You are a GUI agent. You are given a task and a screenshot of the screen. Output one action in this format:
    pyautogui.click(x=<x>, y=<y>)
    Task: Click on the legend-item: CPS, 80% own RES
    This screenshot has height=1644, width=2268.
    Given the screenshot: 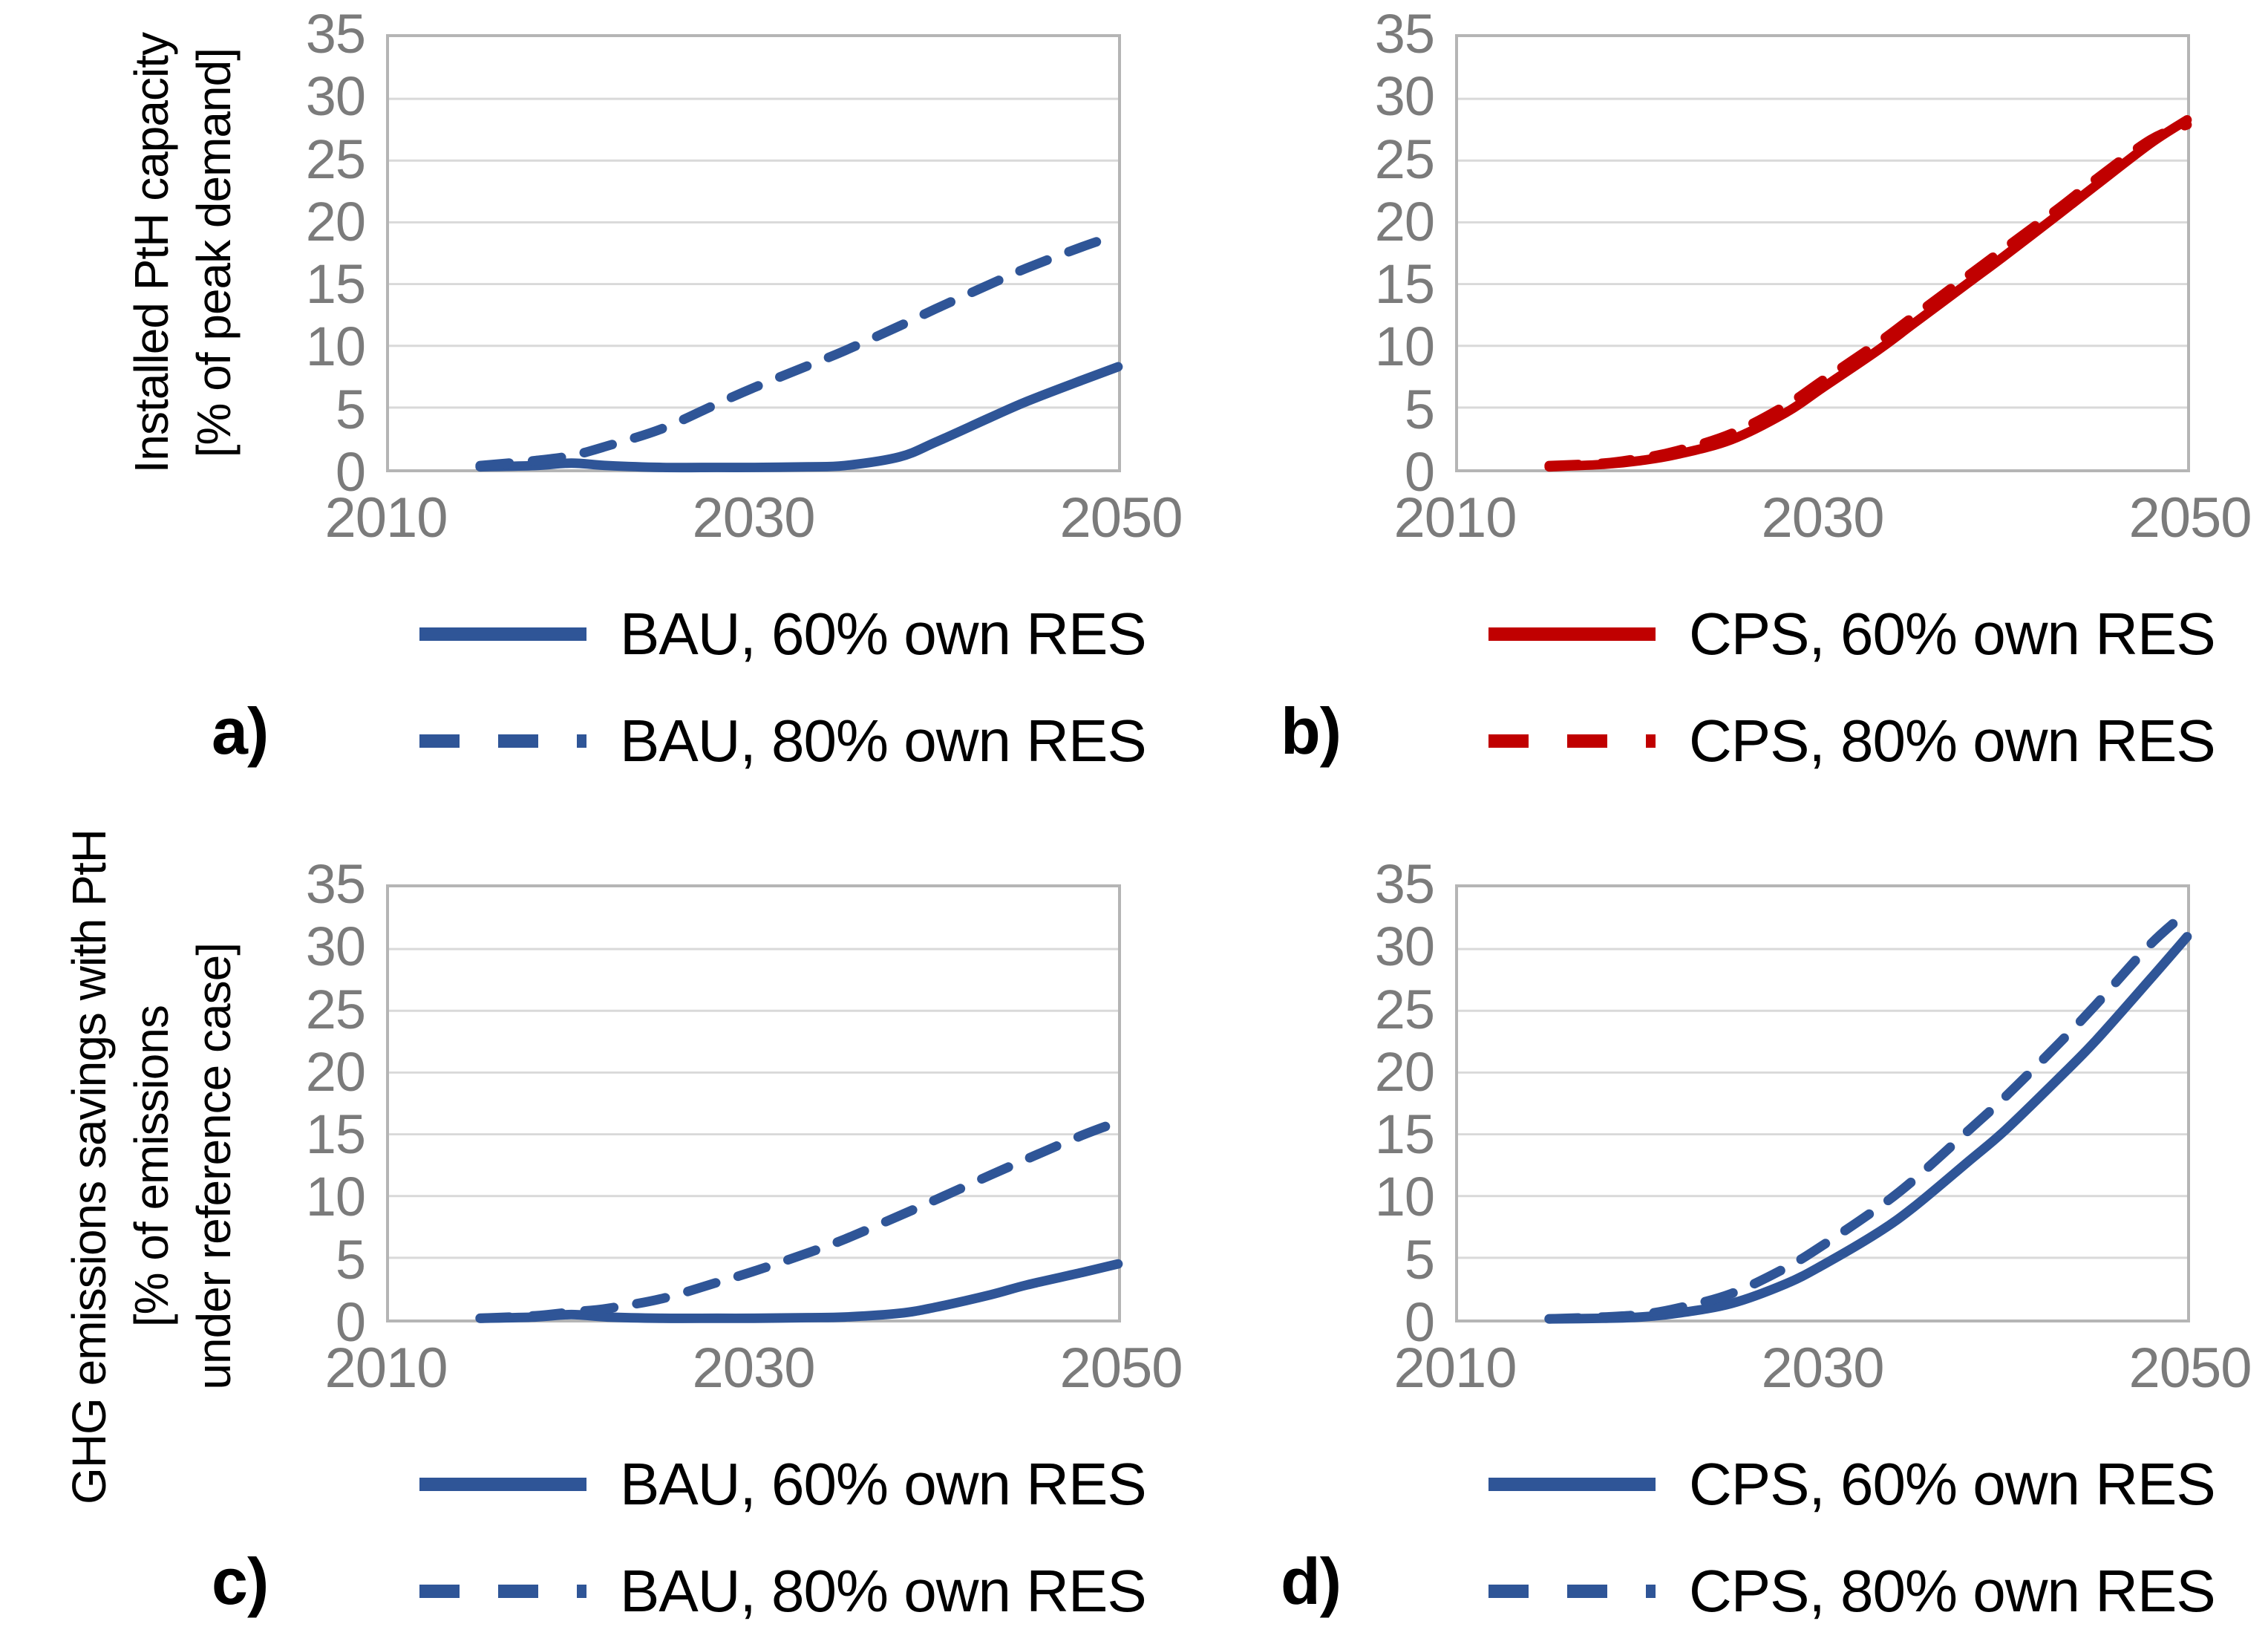 What is the action you would take?
    pyautogui.click(x=1852, y=741)
    